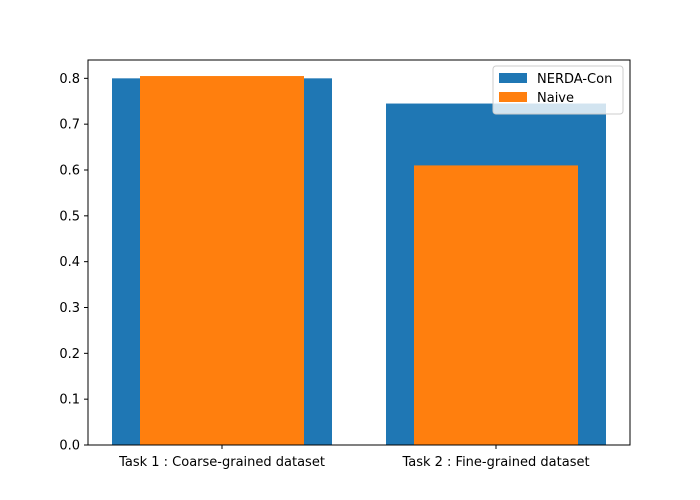 The image size is (700, 500). Describe the element at coordinates (69, 446) in the screenshot. I see `y-tick-label: 0.0` at that location.